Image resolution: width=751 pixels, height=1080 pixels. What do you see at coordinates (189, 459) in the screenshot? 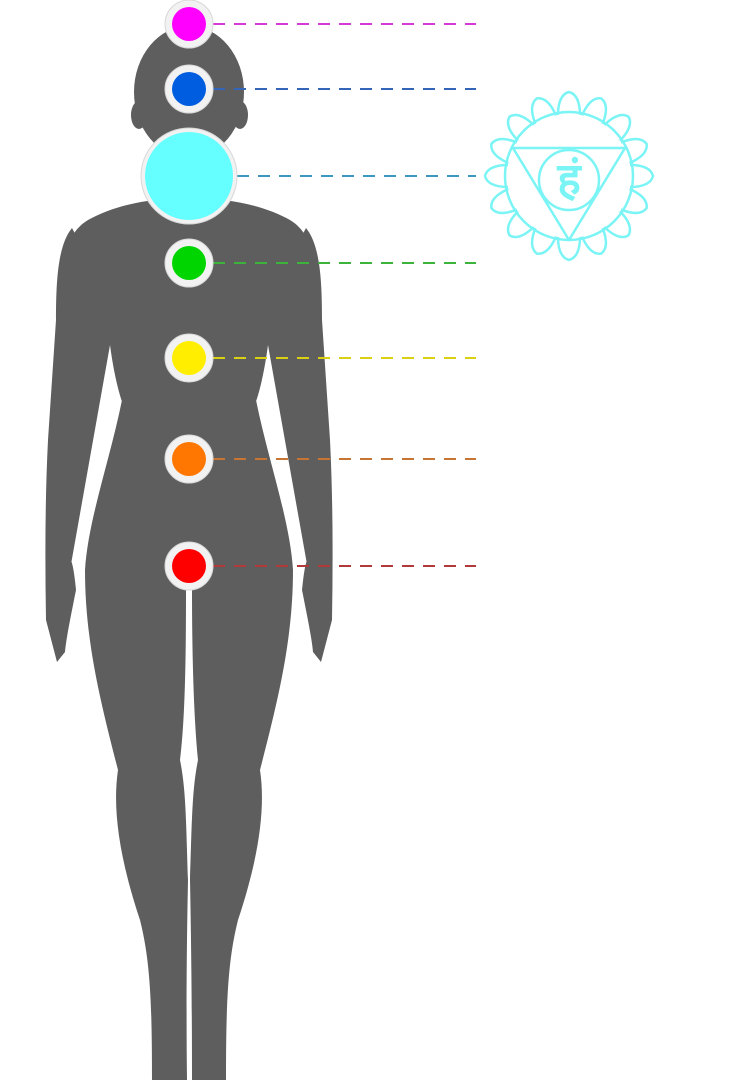
I see `sacral-chakra-point` at bounding box center [189, 459].